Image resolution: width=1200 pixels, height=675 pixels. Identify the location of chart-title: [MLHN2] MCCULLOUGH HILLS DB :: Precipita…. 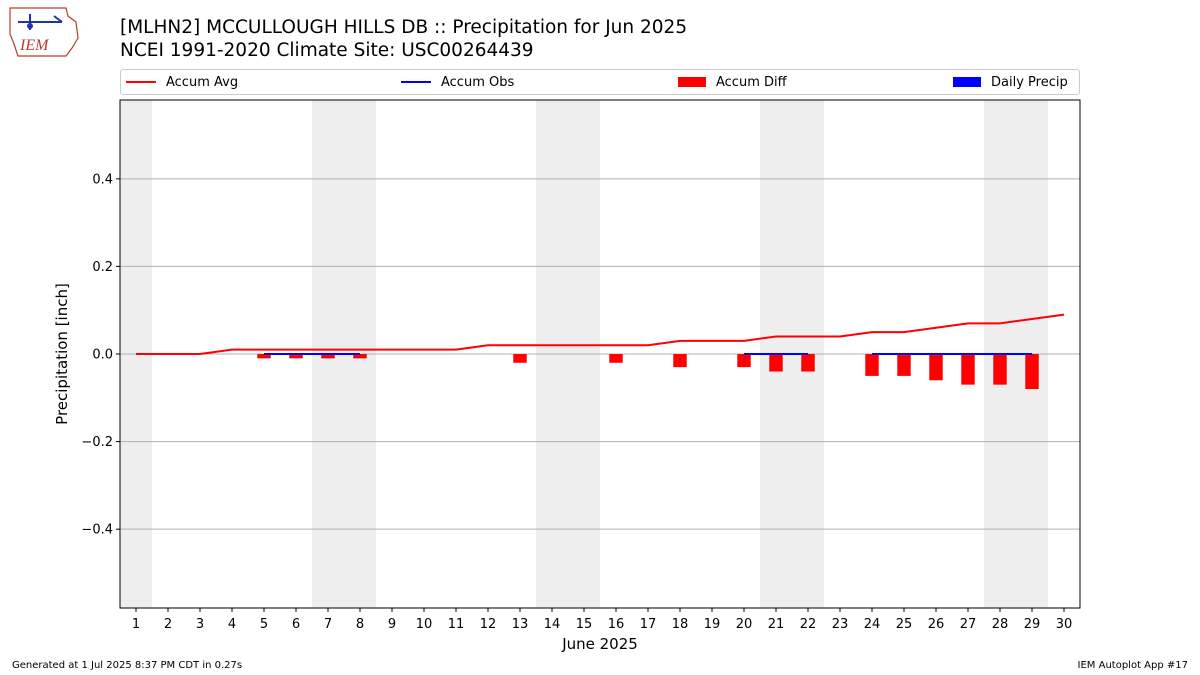
(404, 27).